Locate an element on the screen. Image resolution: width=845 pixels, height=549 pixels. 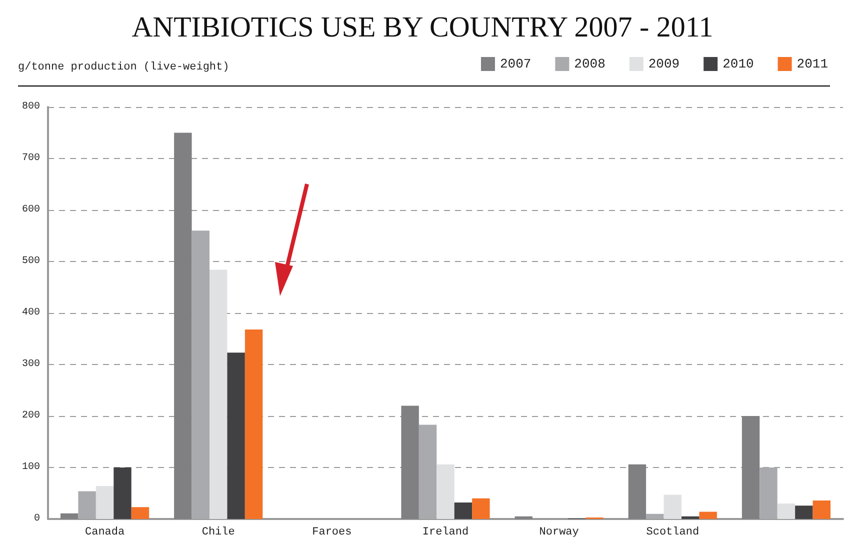
legend-label: 2007 is located at coordinates (516, 64).